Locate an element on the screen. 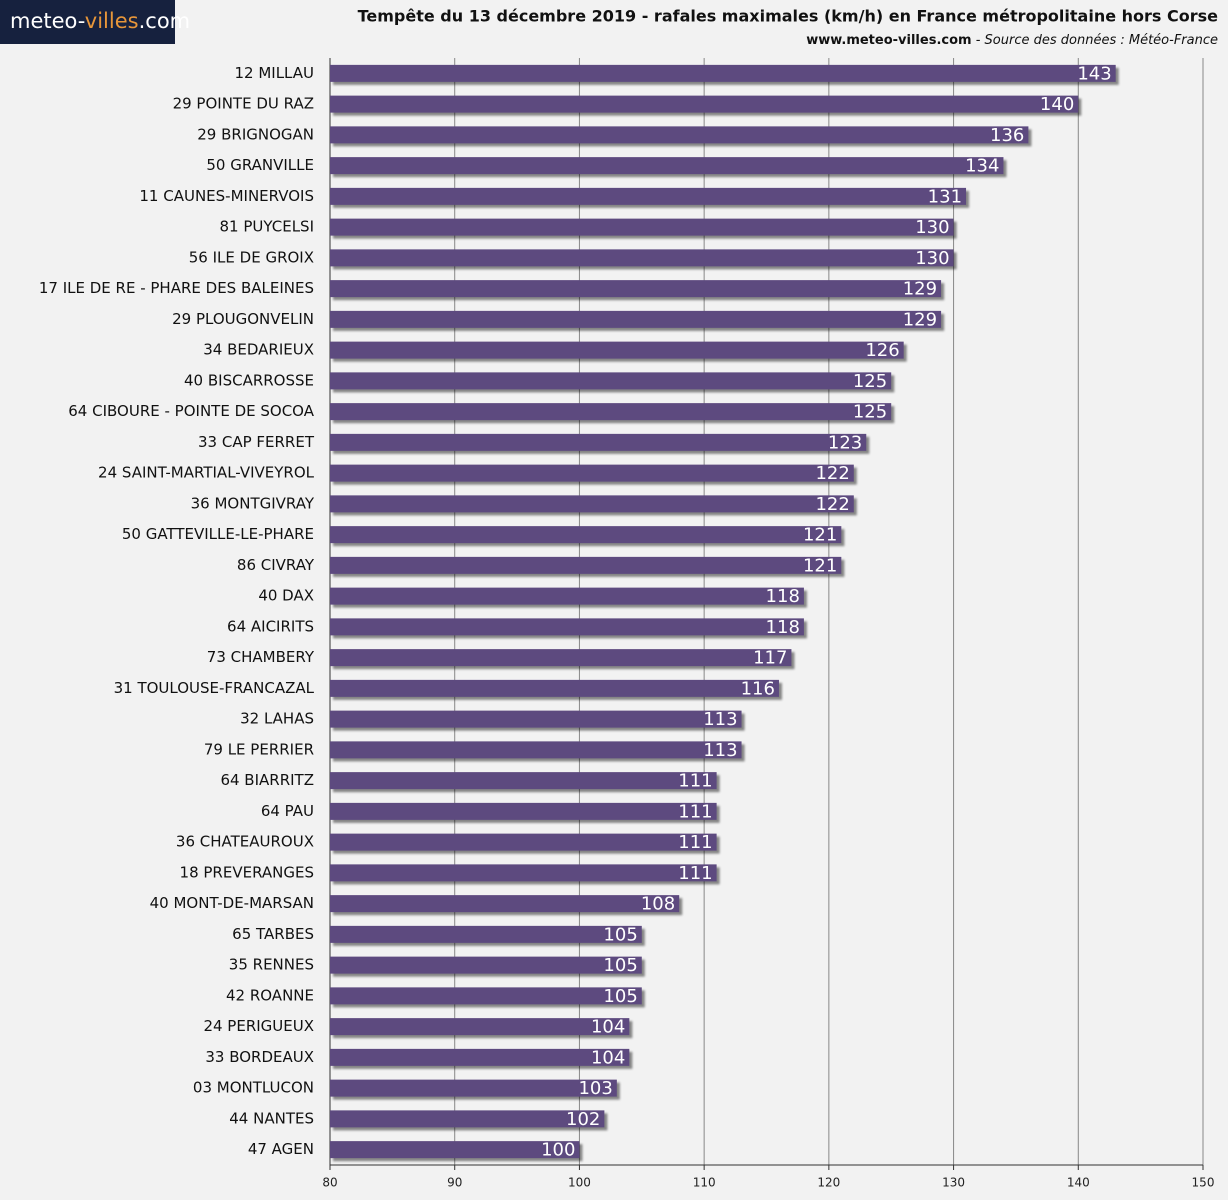 This screenshot has height=1200, width=1228. y-tick-label: 79 LE PERRIER is located at coordinates (259, 749).